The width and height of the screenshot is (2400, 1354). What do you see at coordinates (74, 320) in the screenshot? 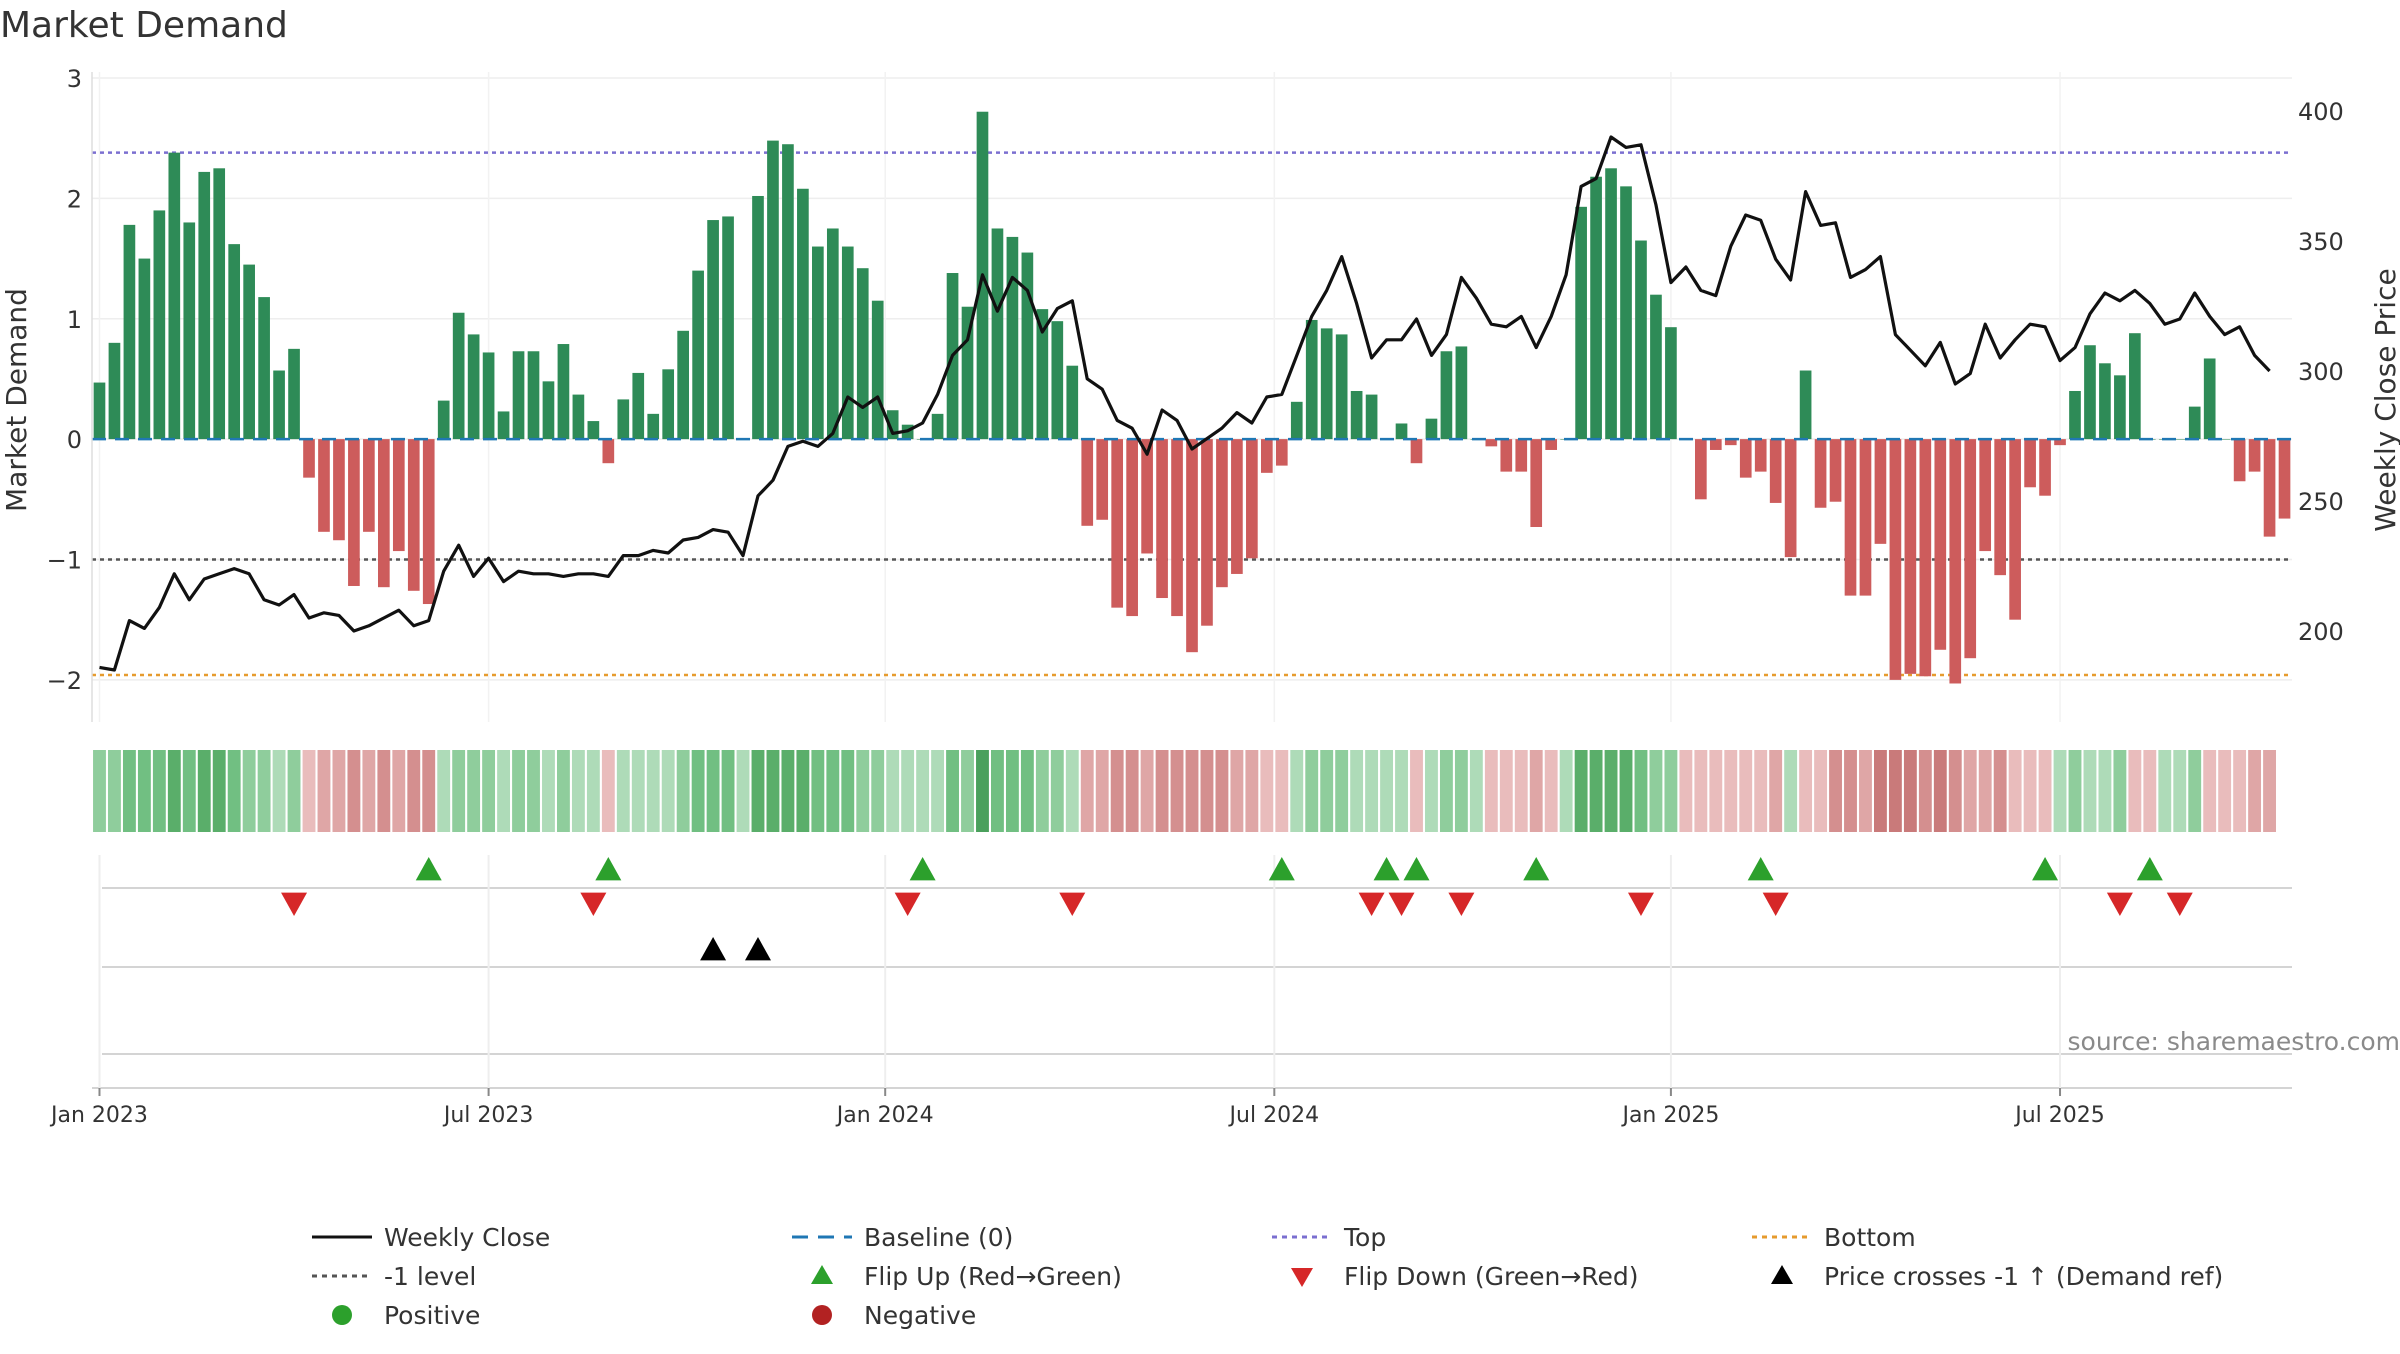
I see `left-tick-label: 1` at bounding box center [74, 320].